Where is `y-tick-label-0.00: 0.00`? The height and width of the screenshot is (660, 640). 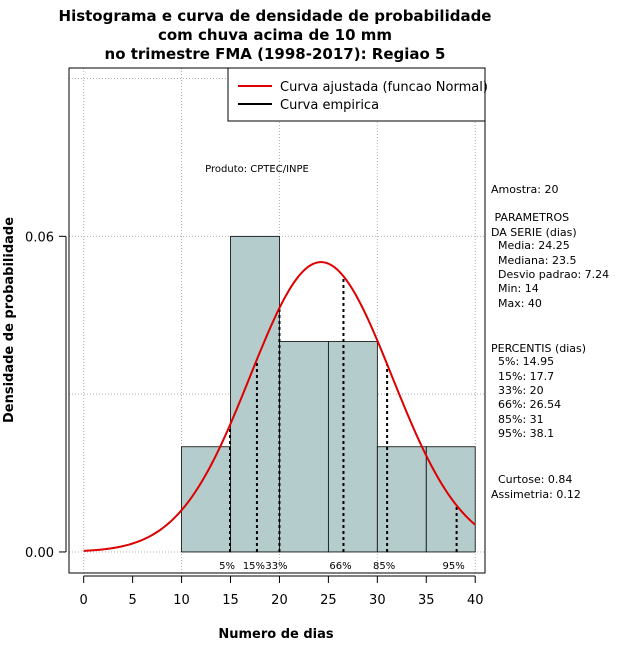 y-tick-label-0.00: 0.00 is located at coordinates (39, 553).